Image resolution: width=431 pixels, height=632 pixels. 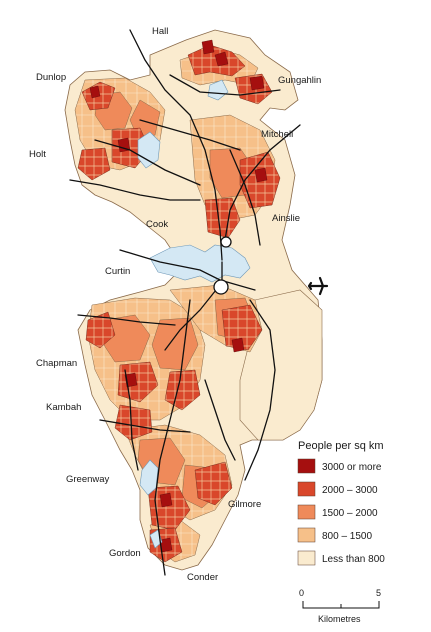 What do you see at coordinates (299, 80) in the screenshot?
I see `place-label-gungahlin: Gungahlin` at bounding box center [299, 80].